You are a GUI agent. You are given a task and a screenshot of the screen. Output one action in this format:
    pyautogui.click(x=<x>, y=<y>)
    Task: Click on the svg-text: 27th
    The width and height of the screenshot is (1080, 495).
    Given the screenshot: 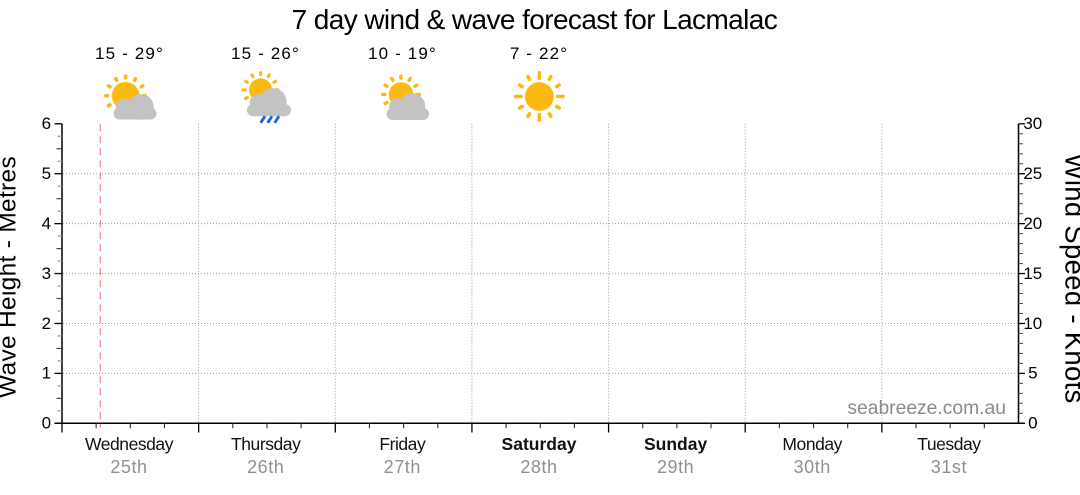 What is the action you would take?
    pyautogui.click(x=402, y=467)
    